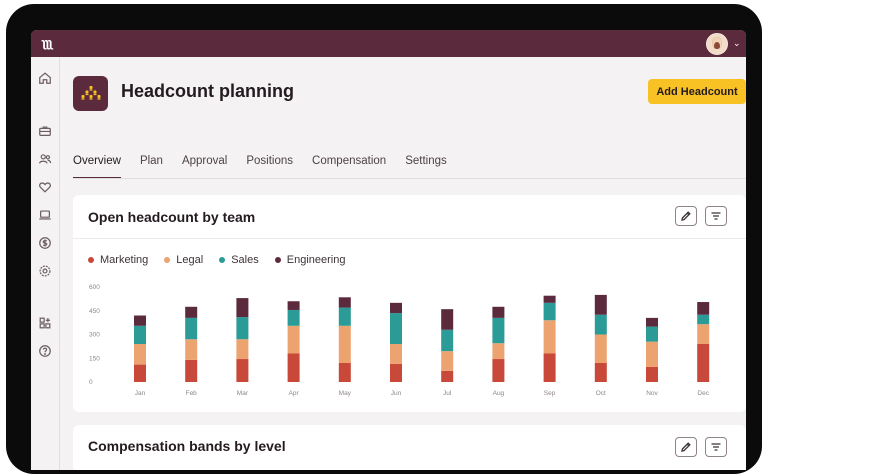 This screenshot has width=874, height=474. Describe the element at coordinates (703, 308) in the screenshot. I see `bar-engineering-dec` at that location.